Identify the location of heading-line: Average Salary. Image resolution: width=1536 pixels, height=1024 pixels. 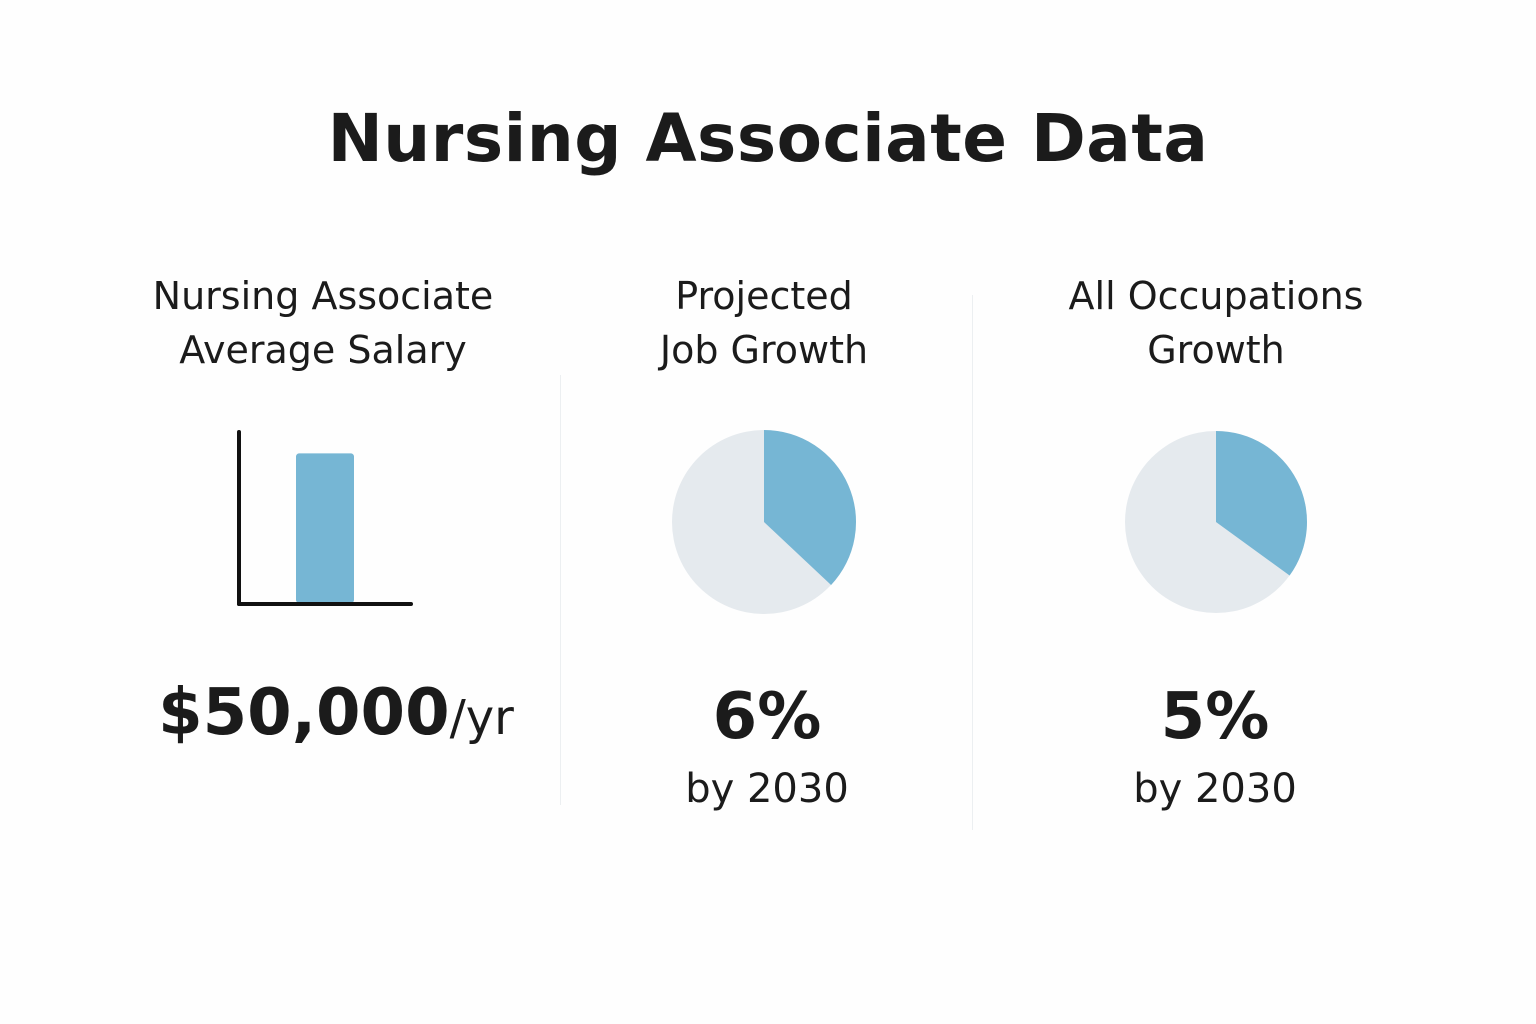
(323, 350).